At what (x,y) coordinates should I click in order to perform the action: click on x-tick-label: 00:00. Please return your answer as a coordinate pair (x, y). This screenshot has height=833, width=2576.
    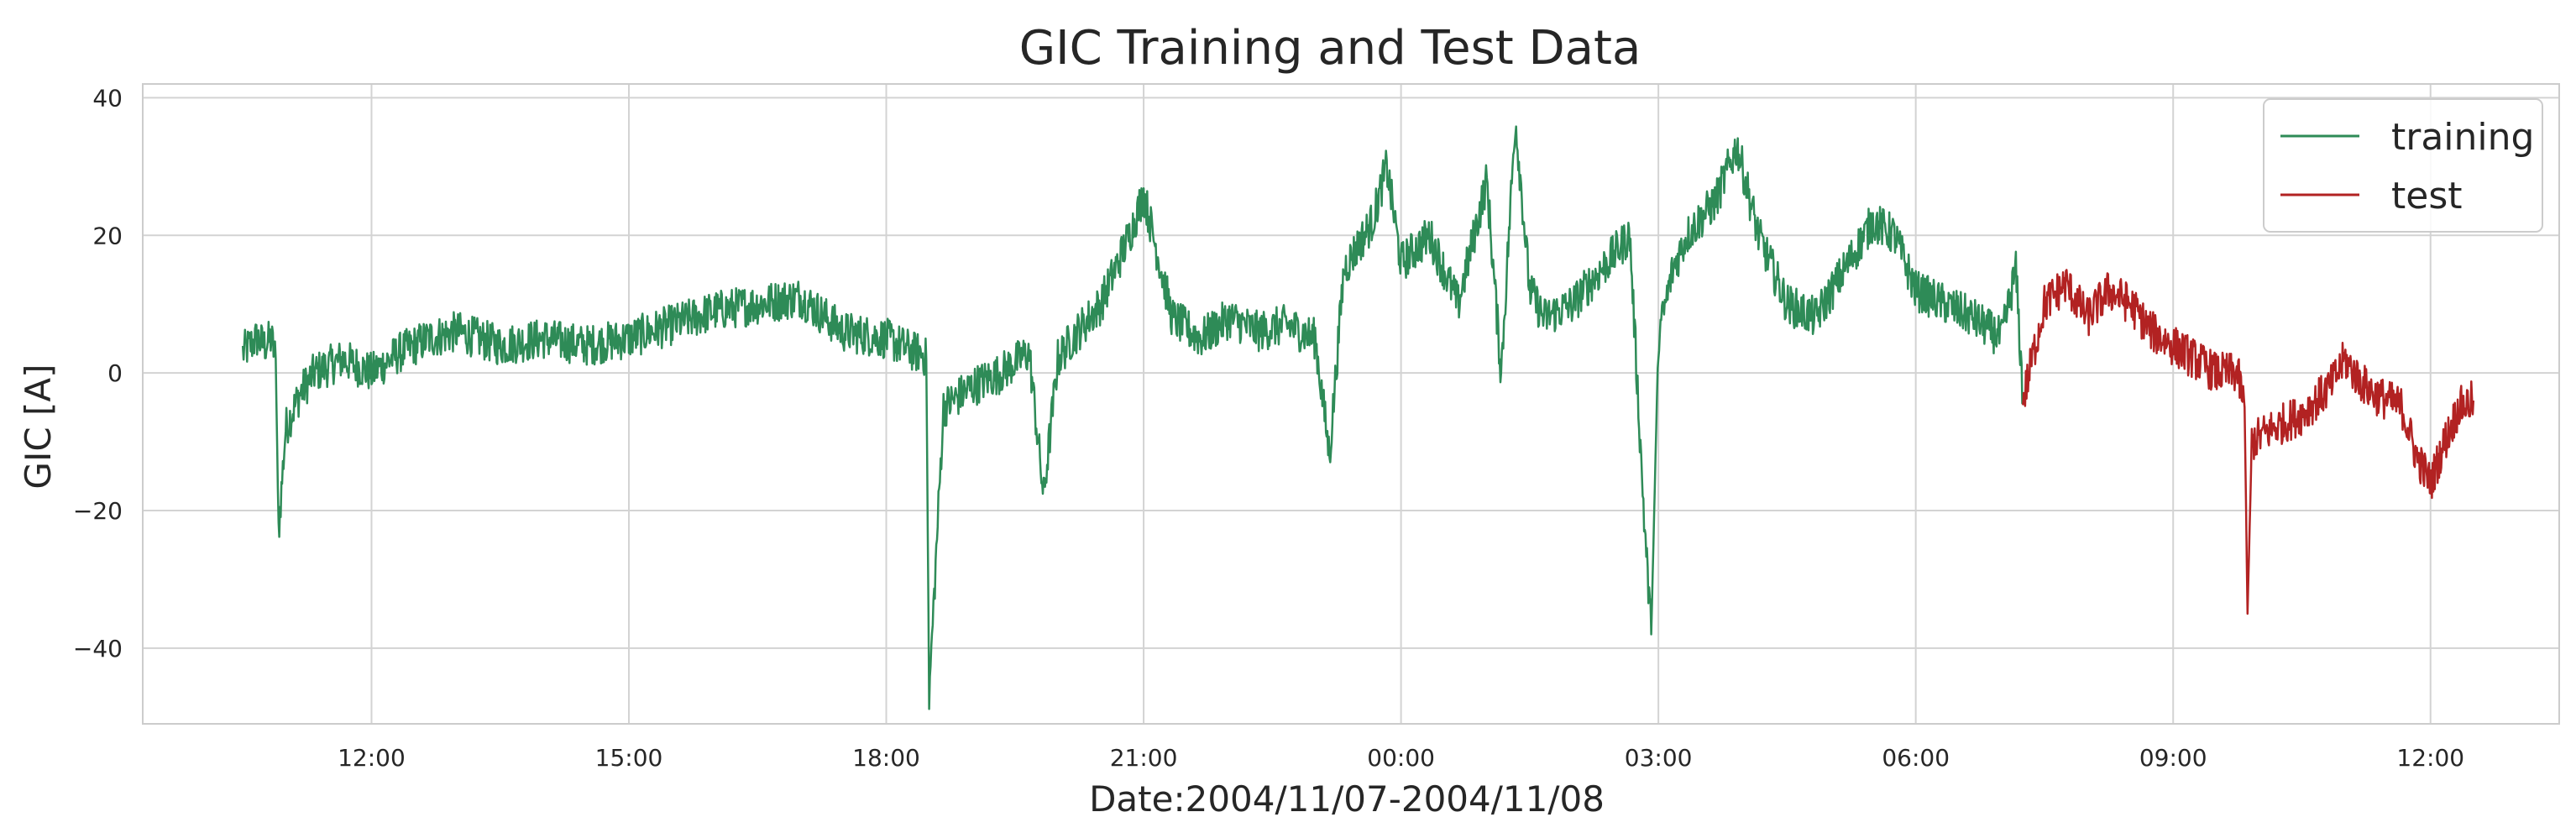
    Looking at the image, I should click on (1401, 758).